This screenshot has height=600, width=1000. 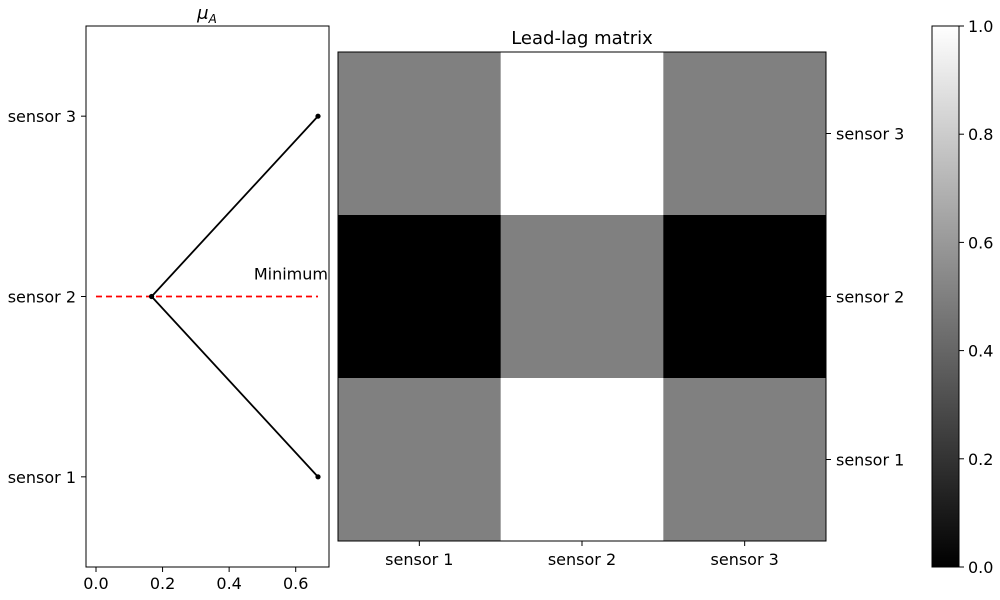 I want to click on mu-a-x-tick-label: 0.6, so click(x=295, y=583).